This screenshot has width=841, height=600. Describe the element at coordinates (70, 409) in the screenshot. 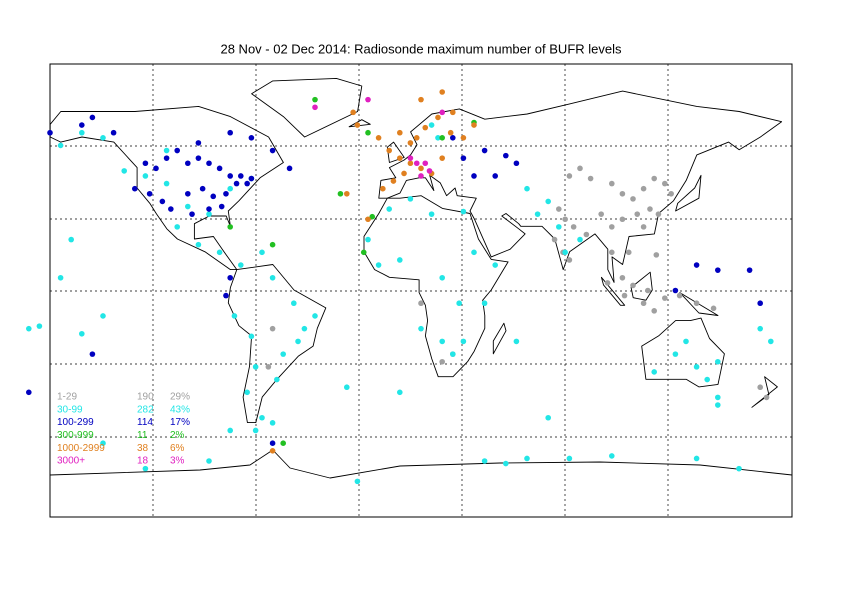

I see `legend-label: 30-99` at that location.